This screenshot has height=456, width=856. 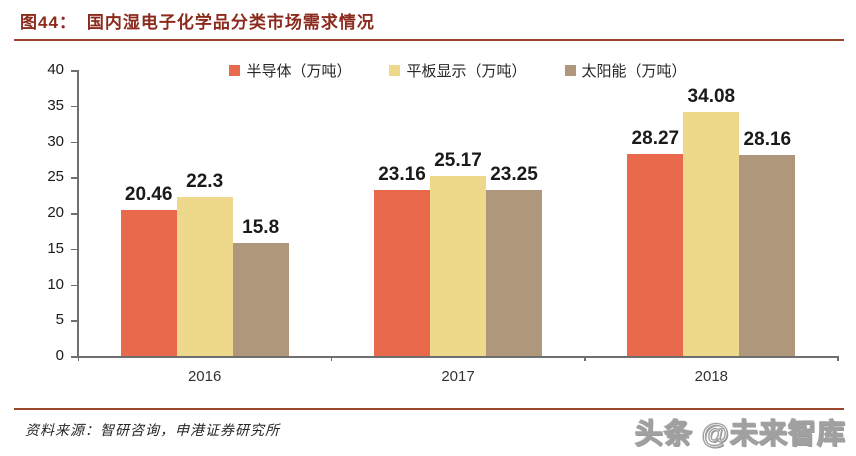 I want to click on bar-value-label: 20.46, so click(x=148, y=194).